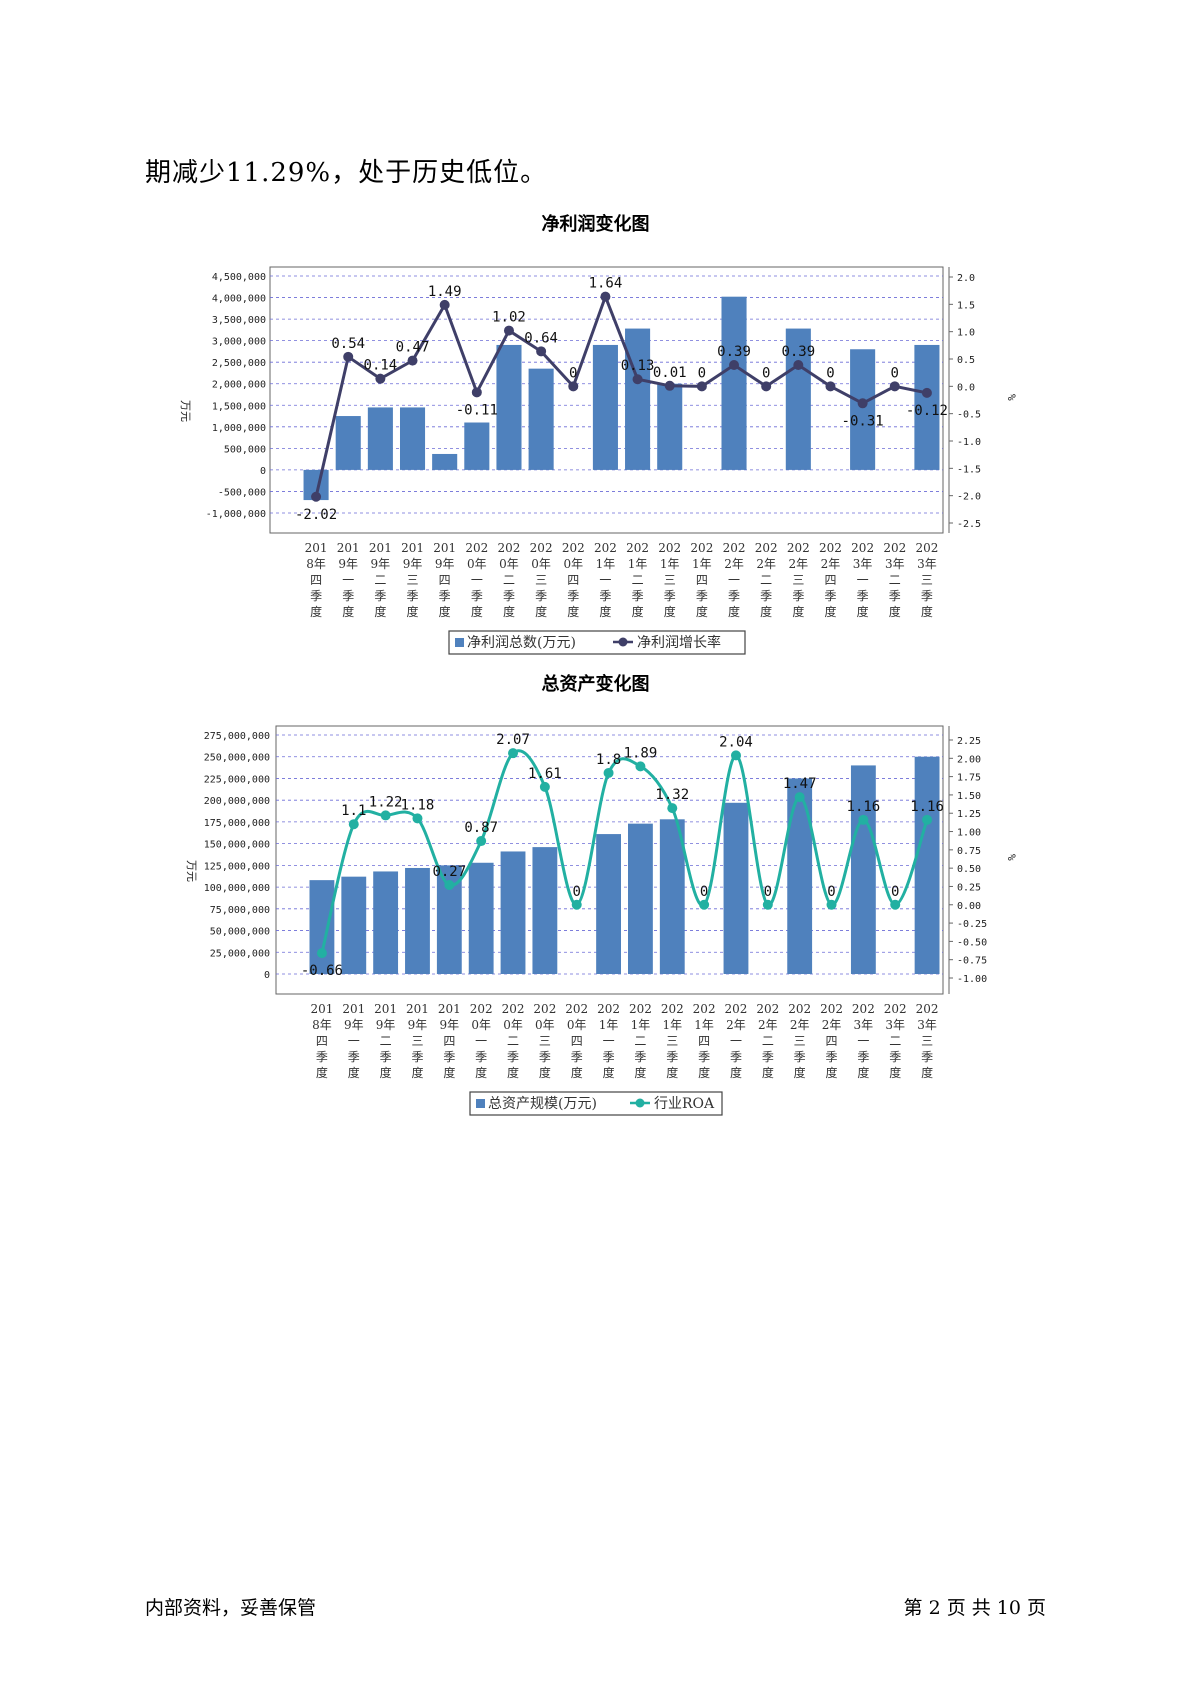  I want to click on left-axis-tick-label: 175,000,000, so click(237, 823).